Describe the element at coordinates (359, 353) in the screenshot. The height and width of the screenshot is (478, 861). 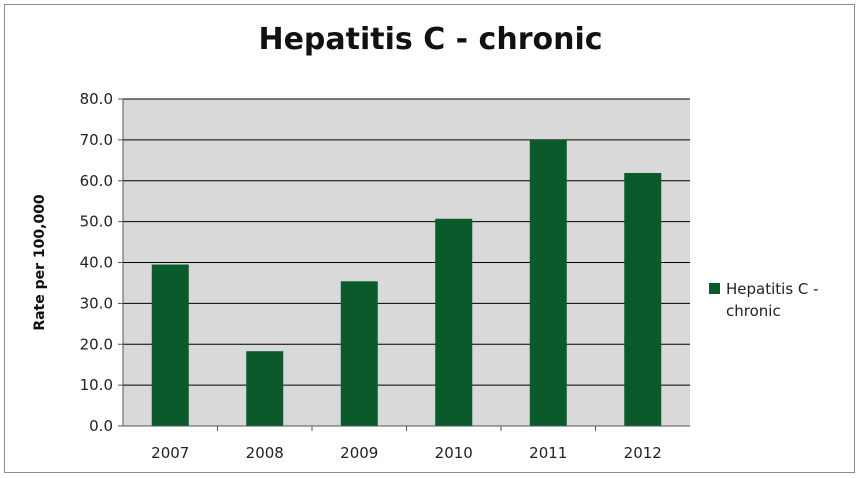
I see `bar-2009` at that location.